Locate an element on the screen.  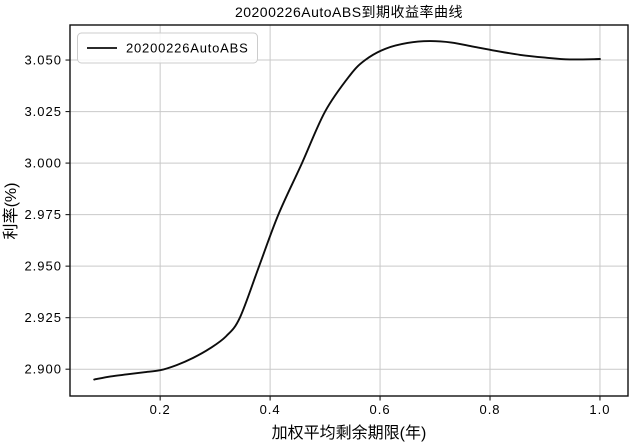
chart-title: 20200226AutoABS到期收益率曲线 is located at coordinates (349, 12).